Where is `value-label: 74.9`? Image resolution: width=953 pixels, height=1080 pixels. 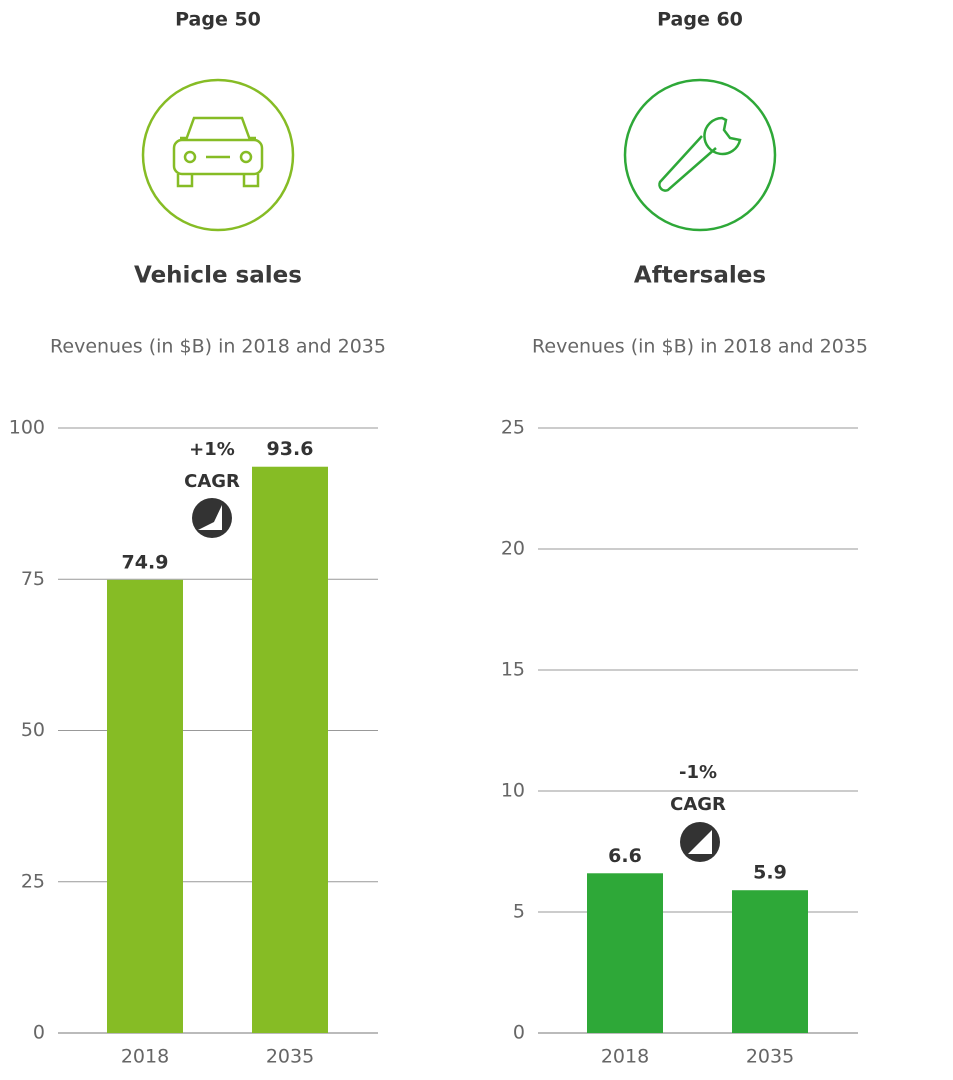 value-label: 74.9 is located at coordinates (145, 562).